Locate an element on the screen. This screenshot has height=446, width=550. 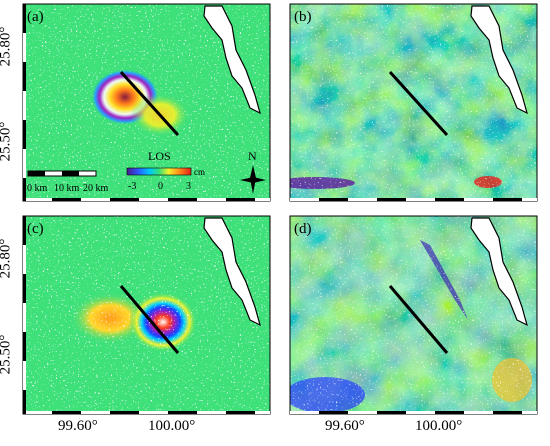
panel-c-label: (c) is located at coordinates (35, 229).